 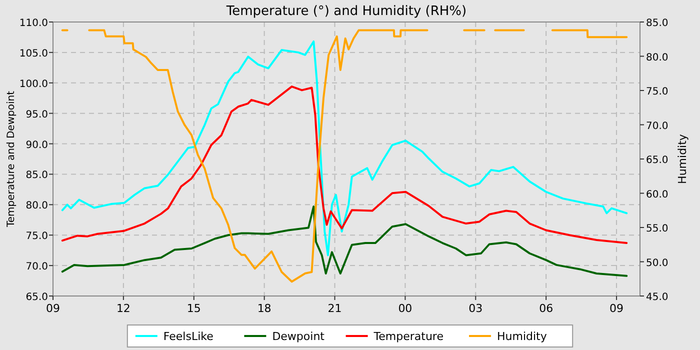 What do you see at coordinates (657, 229) in the screenshot?
I see `y2-tick-label: 55.0` at bounding box center [657, 229].